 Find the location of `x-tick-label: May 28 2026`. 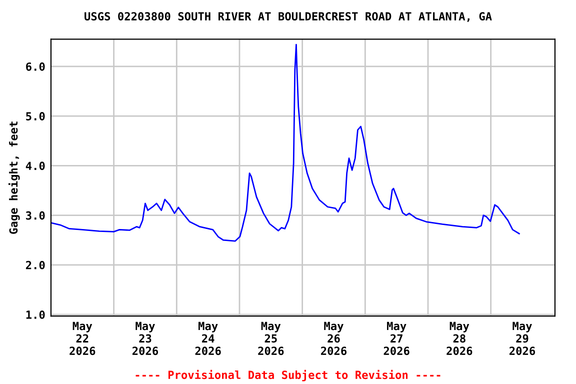

x-tick-label: May 28 2026 is located at coordinates (459, 339).